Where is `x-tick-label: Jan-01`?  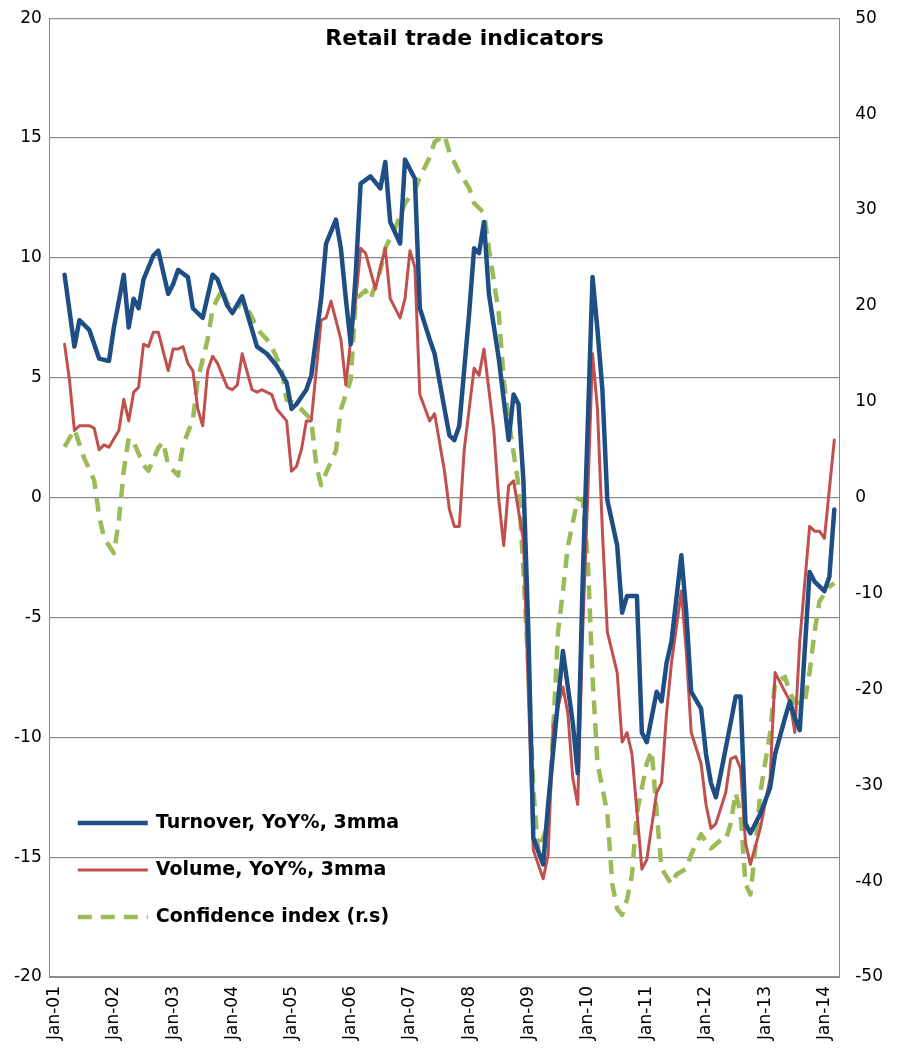
x-tick-label: Jan-01 is located at coordinates (53, 1014).